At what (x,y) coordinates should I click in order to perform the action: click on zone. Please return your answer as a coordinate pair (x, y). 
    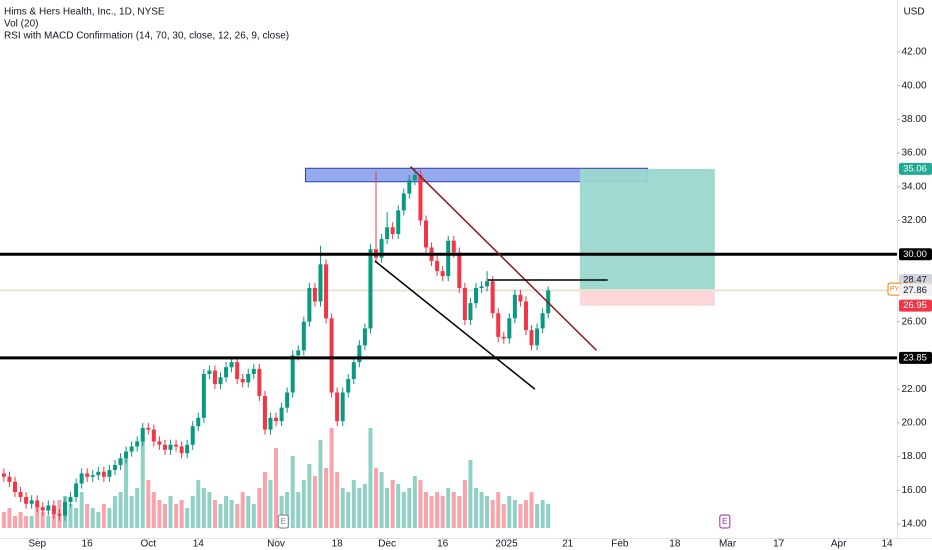
    Looking at the image, I should click on (647, 297).